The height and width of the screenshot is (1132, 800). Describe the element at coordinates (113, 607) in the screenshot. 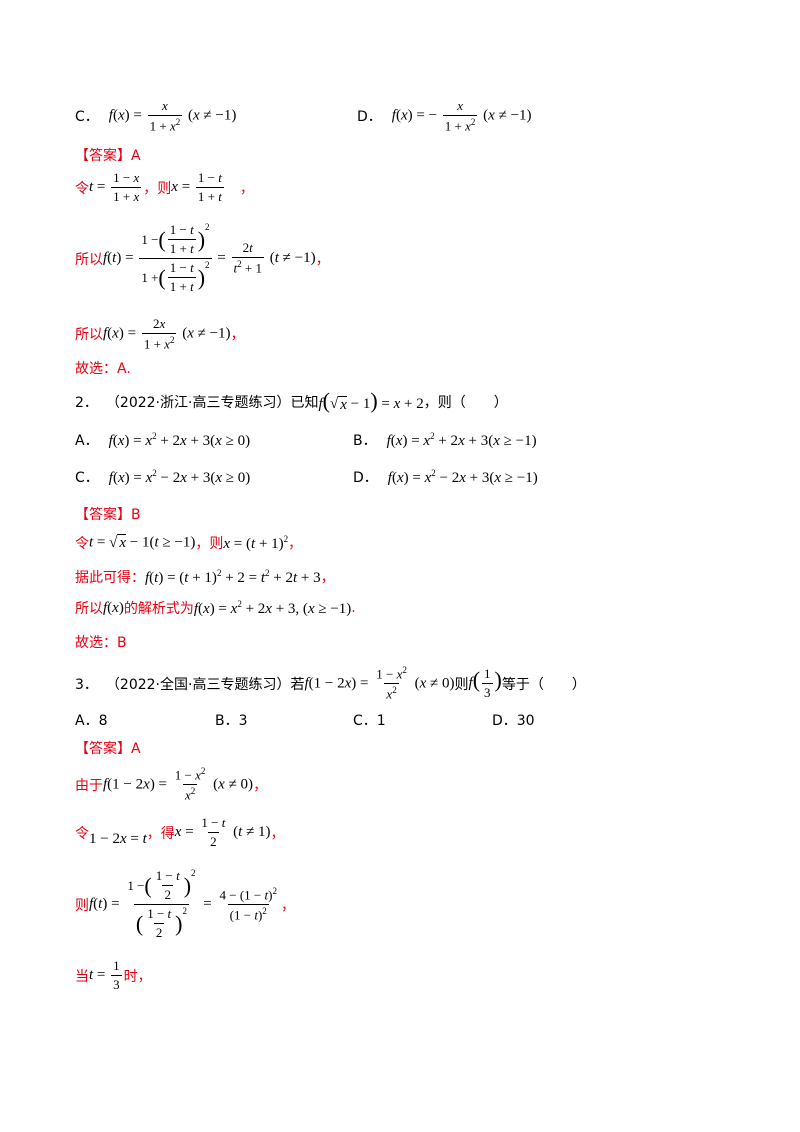

I see `formula: f(x)` at that location.